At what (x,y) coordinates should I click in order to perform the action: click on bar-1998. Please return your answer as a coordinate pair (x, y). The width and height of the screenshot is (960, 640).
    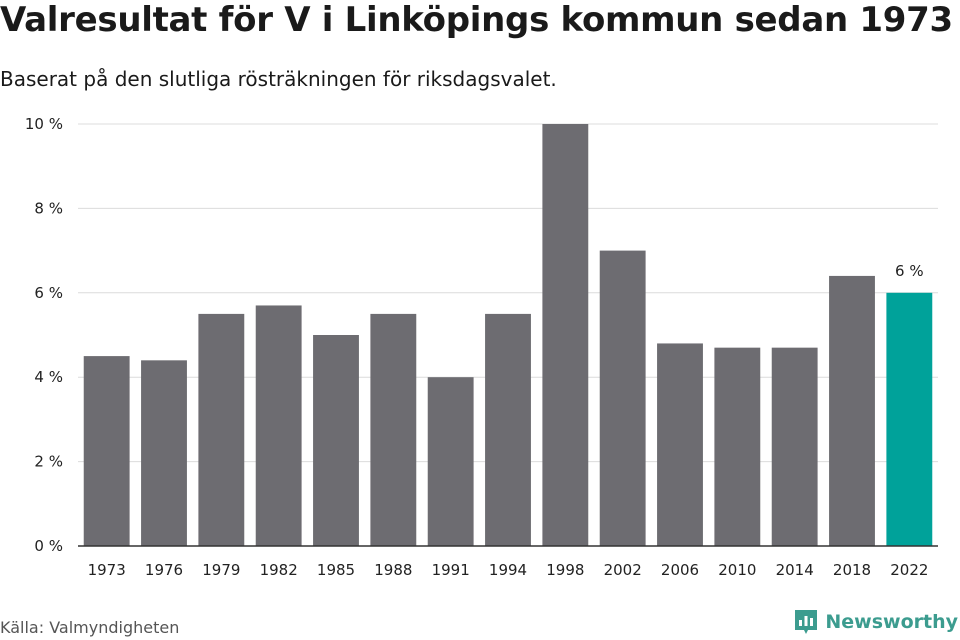
    Looking at the image, I should click on (565, 335).